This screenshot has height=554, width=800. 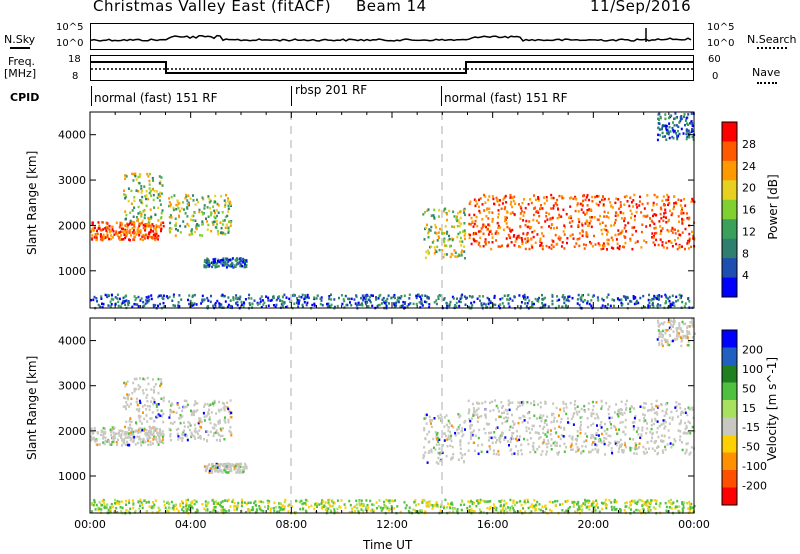 I want to click on noise-tick-hi: 10^5, so click(x=70, y=27).